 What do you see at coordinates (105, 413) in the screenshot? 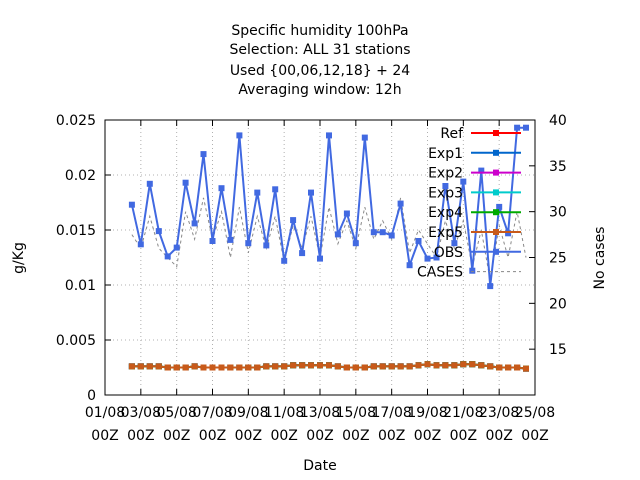
I see `x-tick-label-date: 01/08` at bounding box center [105, 413].